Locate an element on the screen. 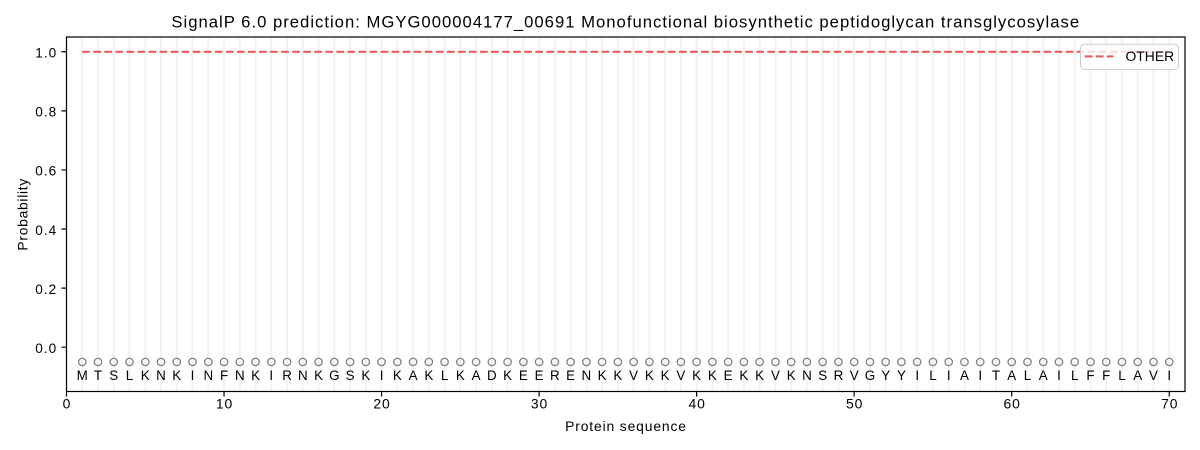 This screenshot has width=1200, height=450. svg-text: 30 is located at coordinates (539, 404).